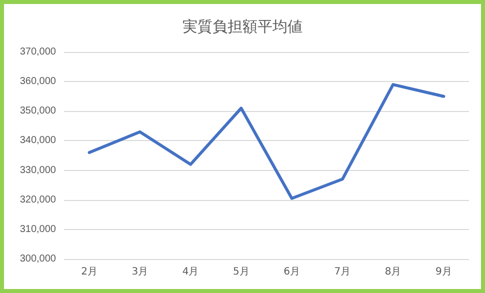  What do you see at coordinates (38, 229) in the screenshot?
I see `y-tick-label: 310,000` at bounding box center [38, 229].